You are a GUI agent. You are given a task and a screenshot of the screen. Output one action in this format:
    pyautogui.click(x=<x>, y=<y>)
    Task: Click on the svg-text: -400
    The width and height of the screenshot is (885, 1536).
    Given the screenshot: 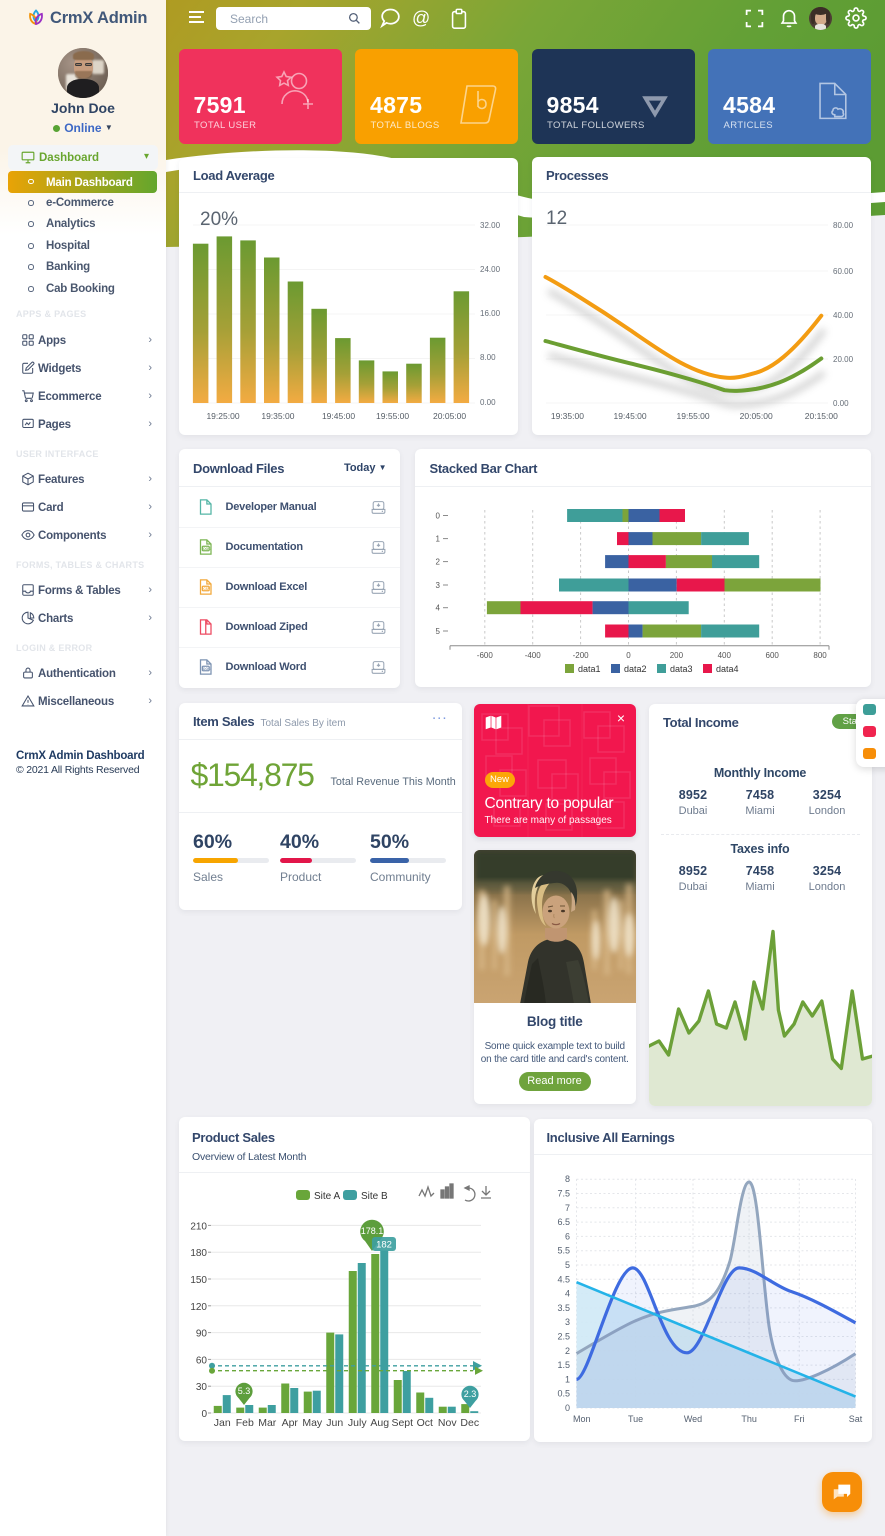 What is the action you would take?
    pyautogui.click(x=532, y=655)
    